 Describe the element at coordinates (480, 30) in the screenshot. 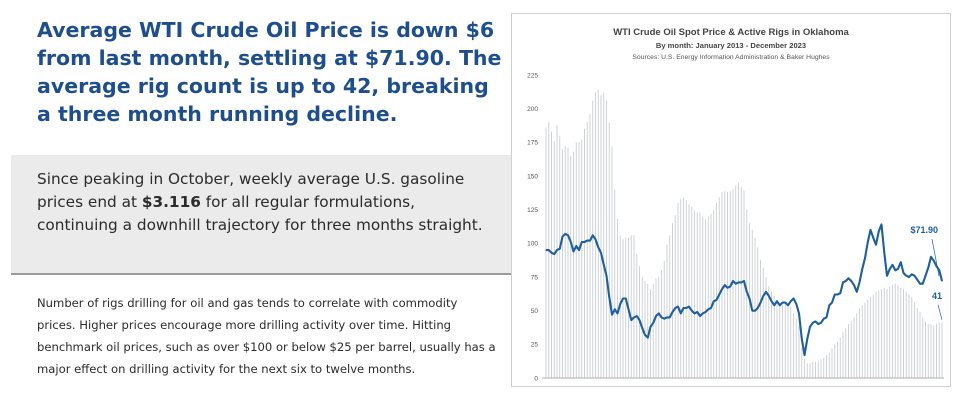

I see `headline-price-change: $6` at that location.